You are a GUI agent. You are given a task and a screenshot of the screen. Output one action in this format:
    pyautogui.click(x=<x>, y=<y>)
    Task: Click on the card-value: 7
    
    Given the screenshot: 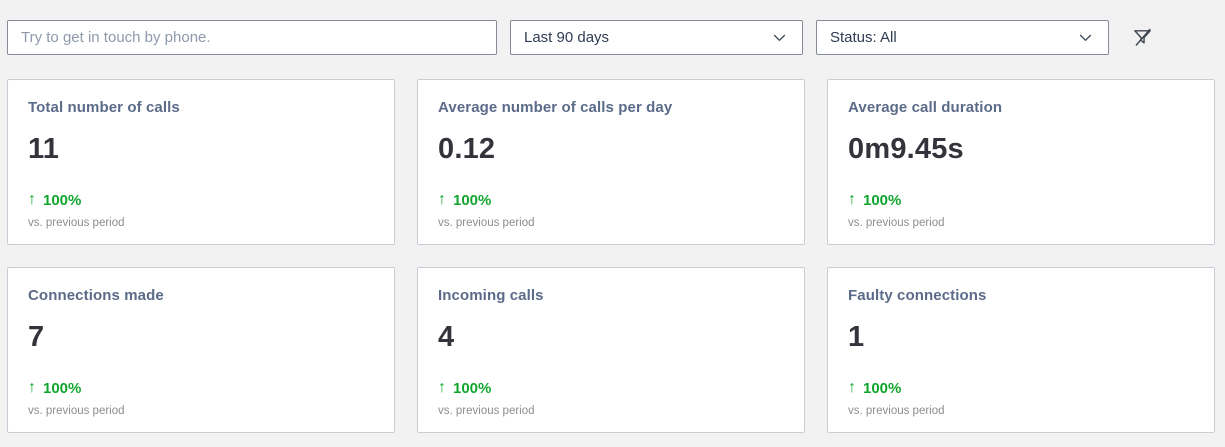 What is the action you would take?
    pyautogui.click(x=36, y=337)
    